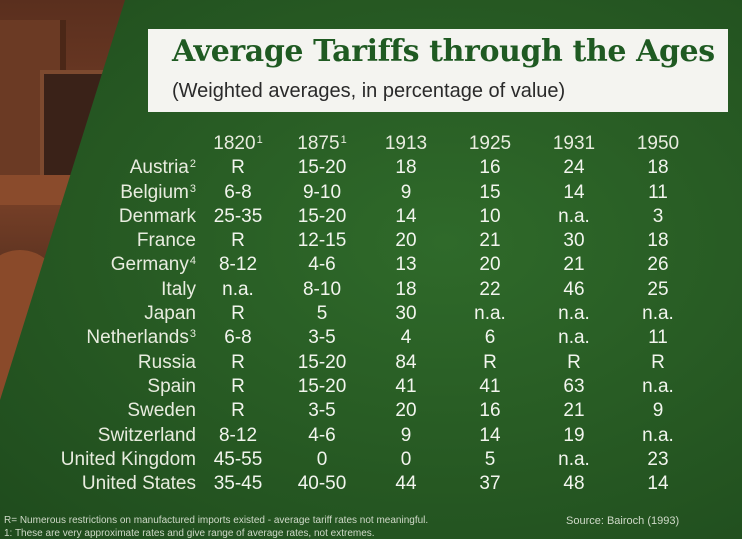  What do you see at coordinates (192, 188) in the screenshot?
I see `footnote-marker: 3` at bounding box center [192, 188].